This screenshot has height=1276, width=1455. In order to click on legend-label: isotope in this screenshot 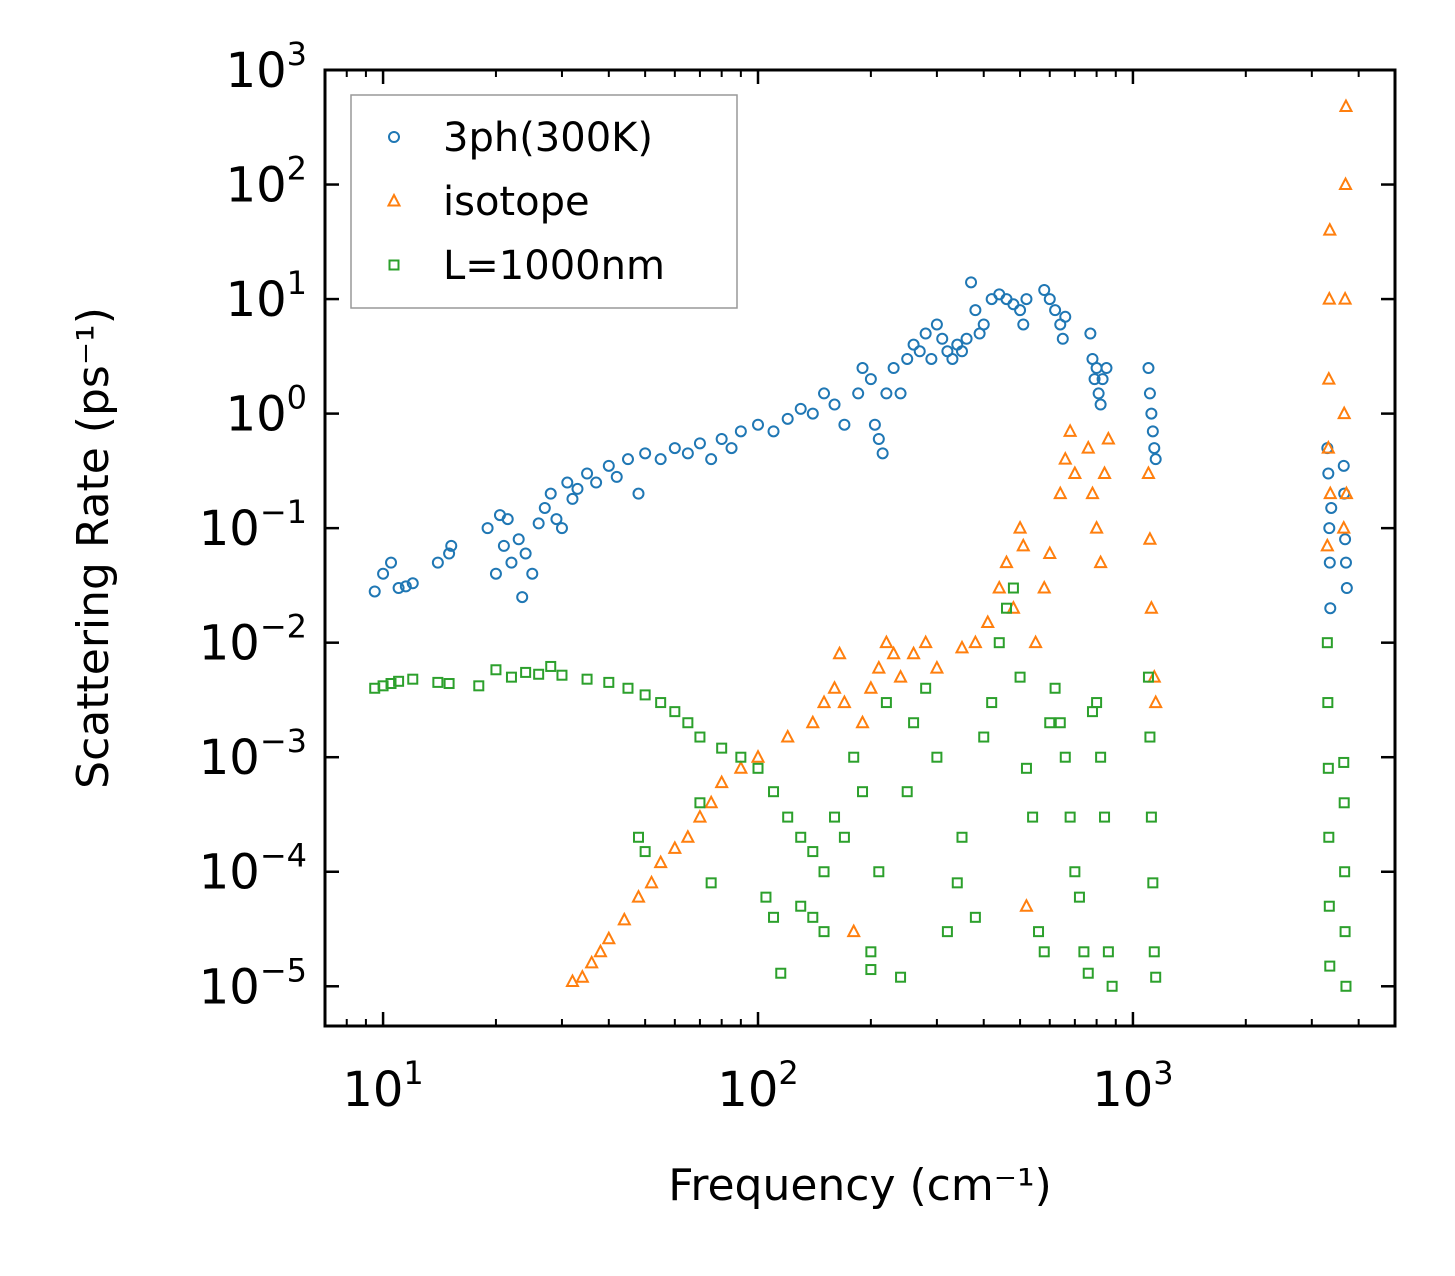, I will do `click(516, 202)`.